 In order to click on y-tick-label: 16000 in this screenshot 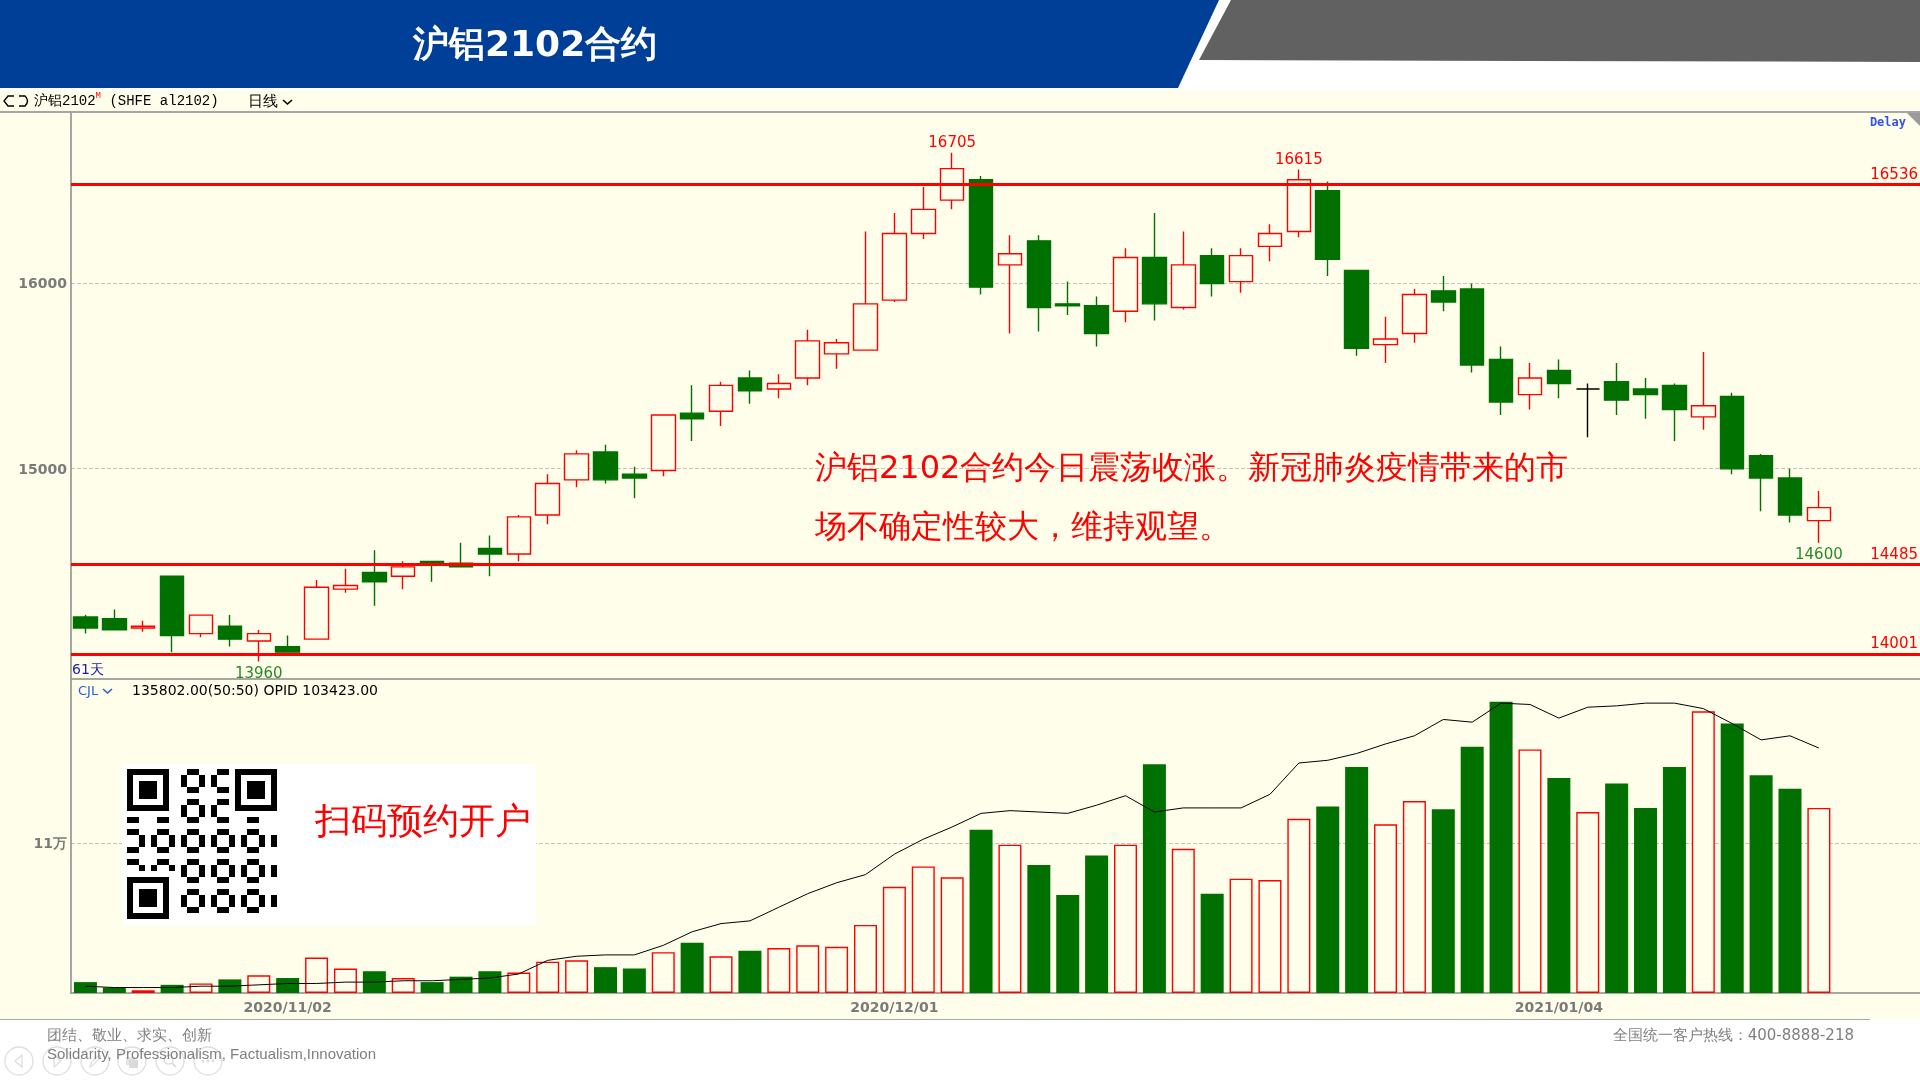, I will do `click(43, 283)`.